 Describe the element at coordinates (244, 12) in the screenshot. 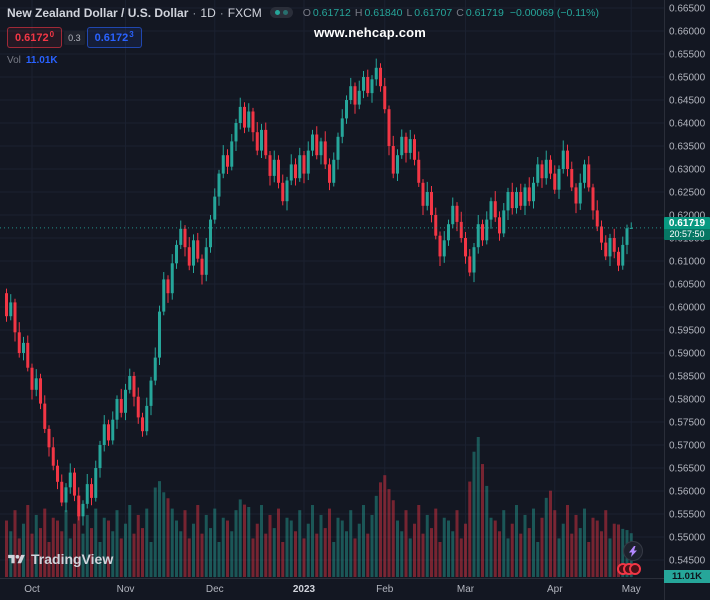

I see `exchange: FXCM` at that location.